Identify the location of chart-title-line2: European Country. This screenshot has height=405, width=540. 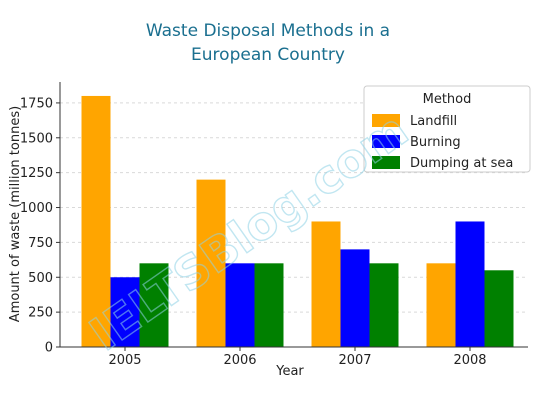
(268, 55).